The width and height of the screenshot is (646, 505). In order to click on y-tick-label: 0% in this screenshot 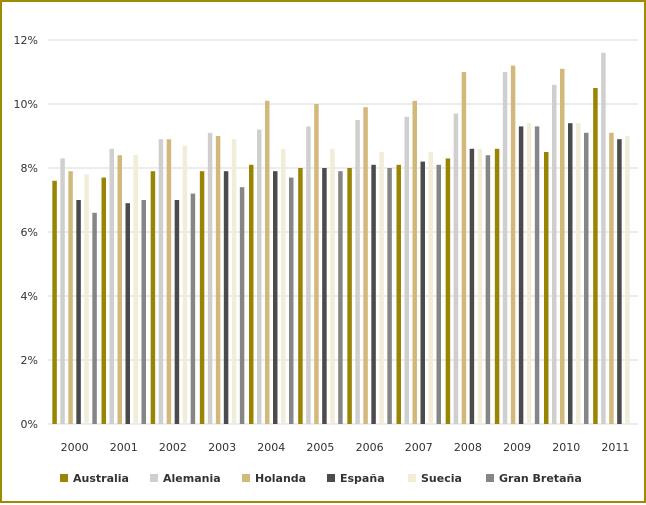, I will do `click(29, 424)`.